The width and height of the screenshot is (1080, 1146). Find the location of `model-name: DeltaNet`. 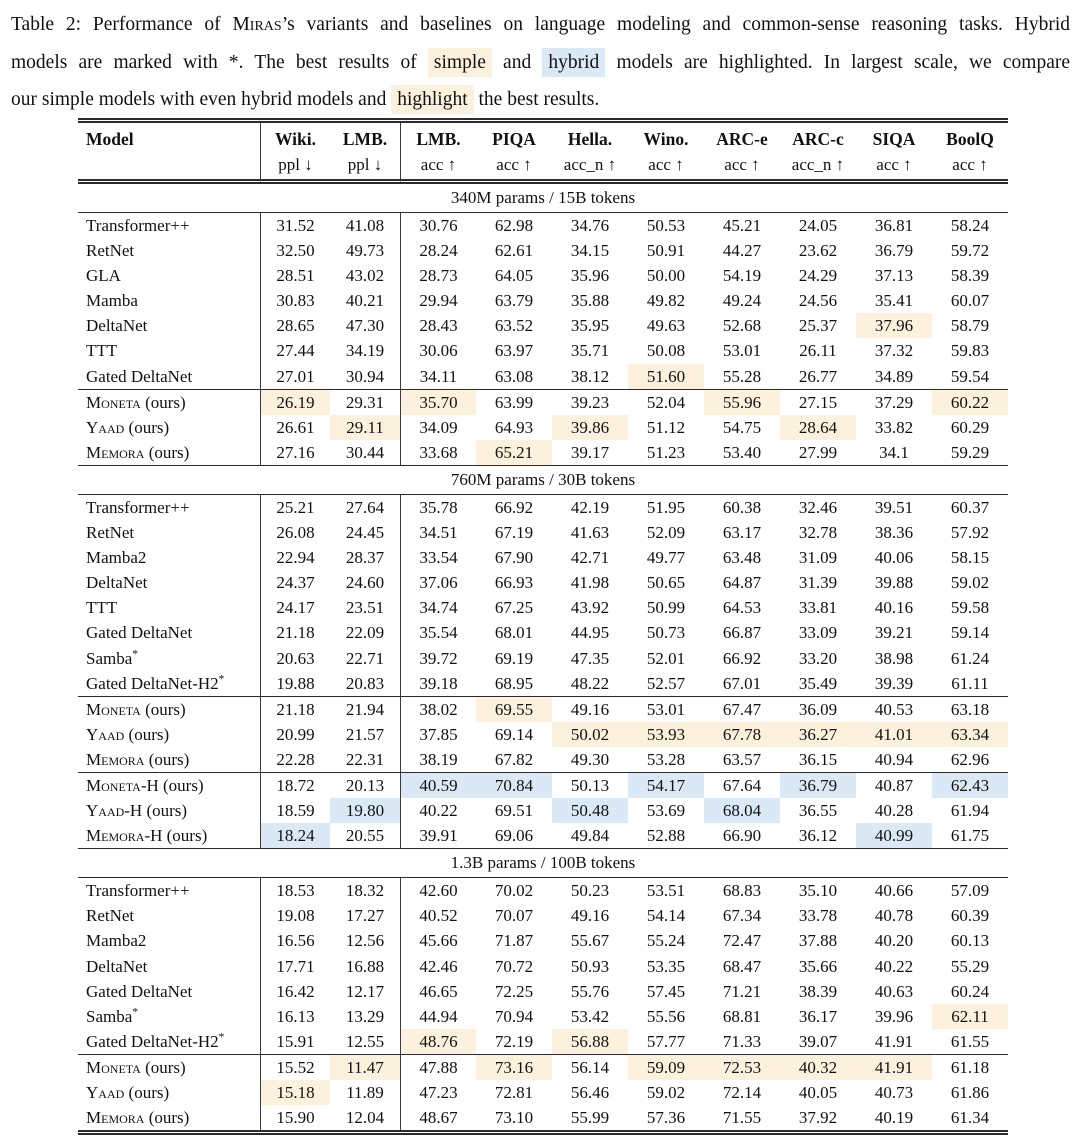

model-name: DeltaNet is located at coordinates (117, 966).